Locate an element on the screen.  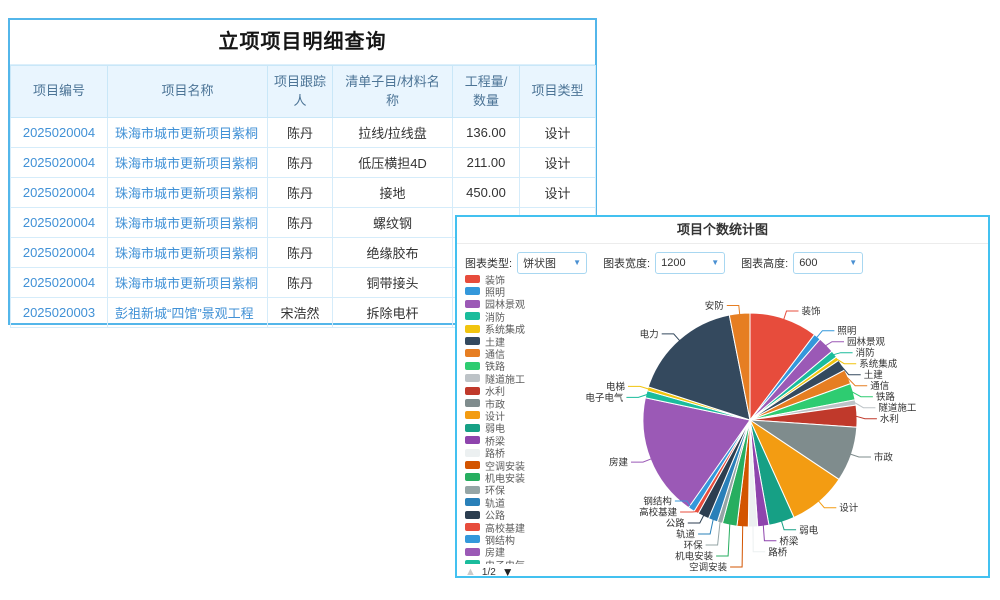
pie-label: 照明 is located at coordinates (846, 331).